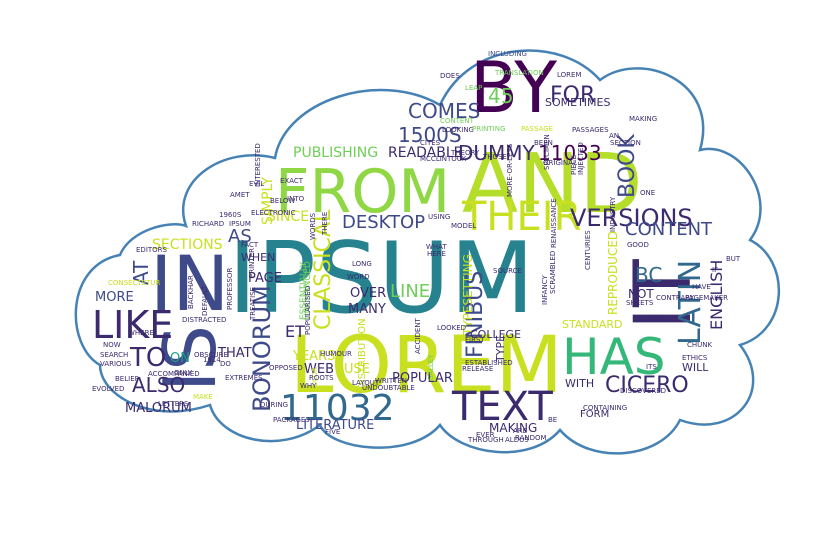  Describe the element at coordinates (141, 272) in the screenshot. I see `word-at: AT` at that location.